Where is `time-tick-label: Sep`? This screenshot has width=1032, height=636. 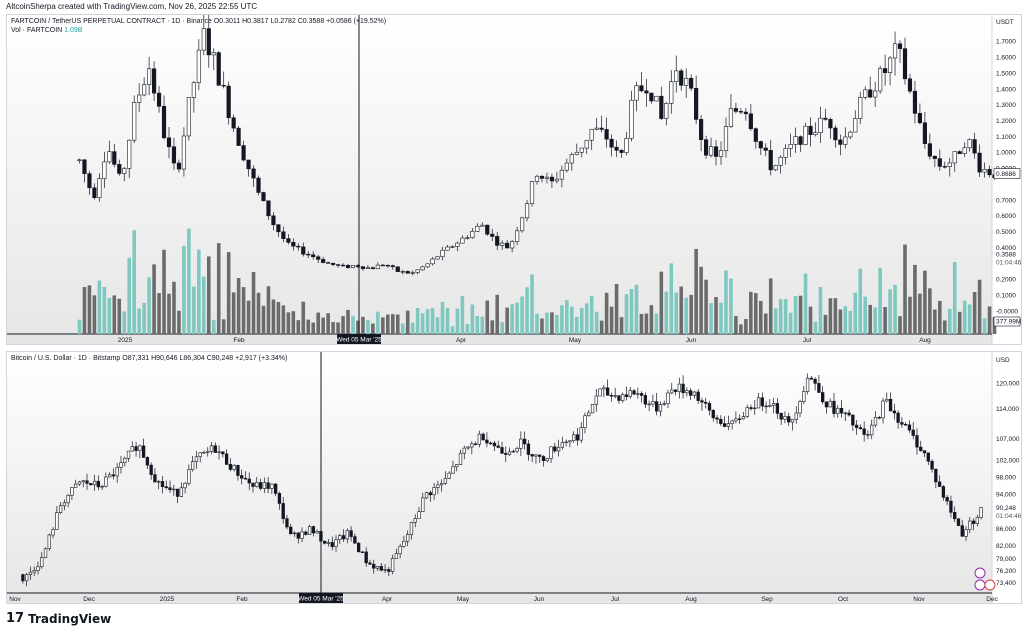 time-tick-label: Sep is located at coordinates (767, 599).